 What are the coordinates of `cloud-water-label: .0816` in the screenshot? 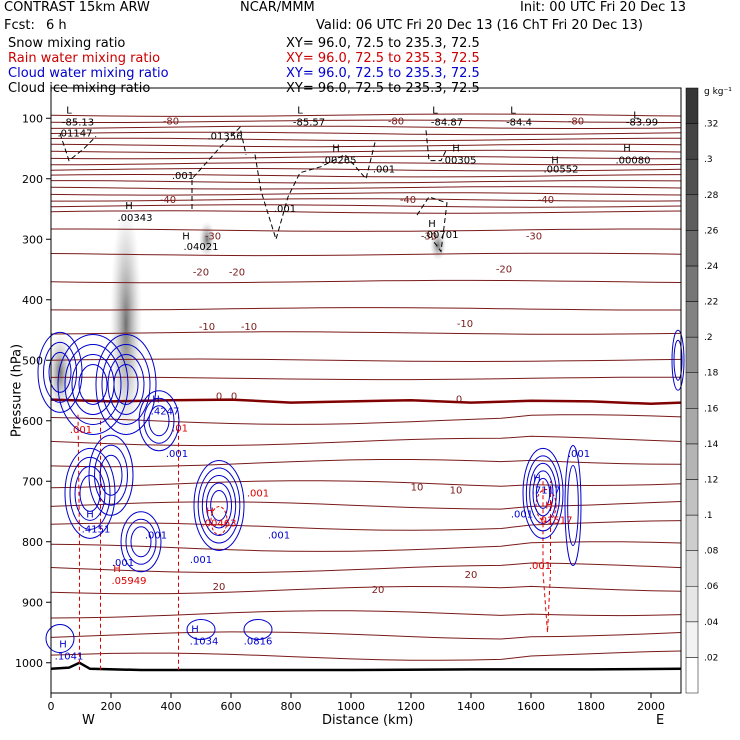 It's located at (258, 642).